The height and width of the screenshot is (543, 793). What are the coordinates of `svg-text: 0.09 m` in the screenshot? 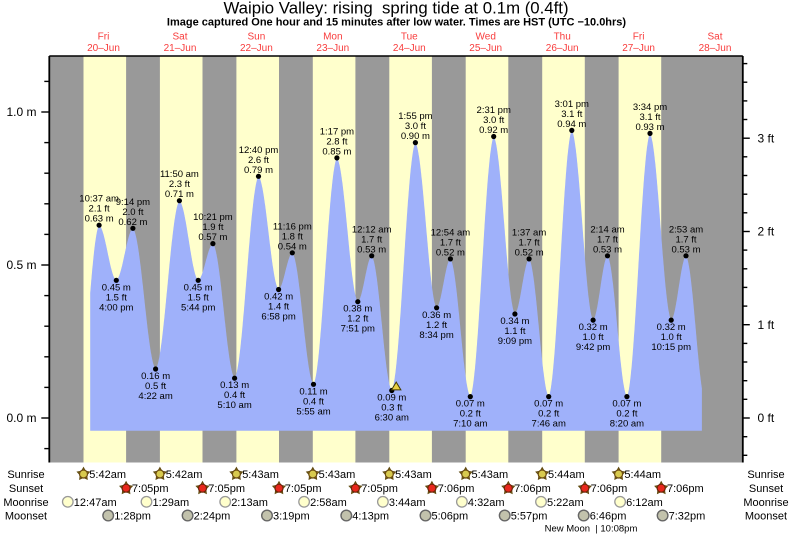 It's located at (391, 398).